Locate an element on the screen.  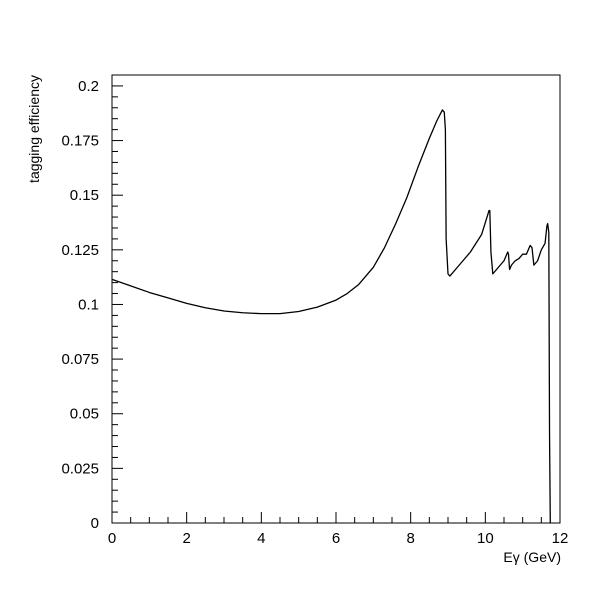
x-tick-label: 12 is located at coordinates (560, 538).